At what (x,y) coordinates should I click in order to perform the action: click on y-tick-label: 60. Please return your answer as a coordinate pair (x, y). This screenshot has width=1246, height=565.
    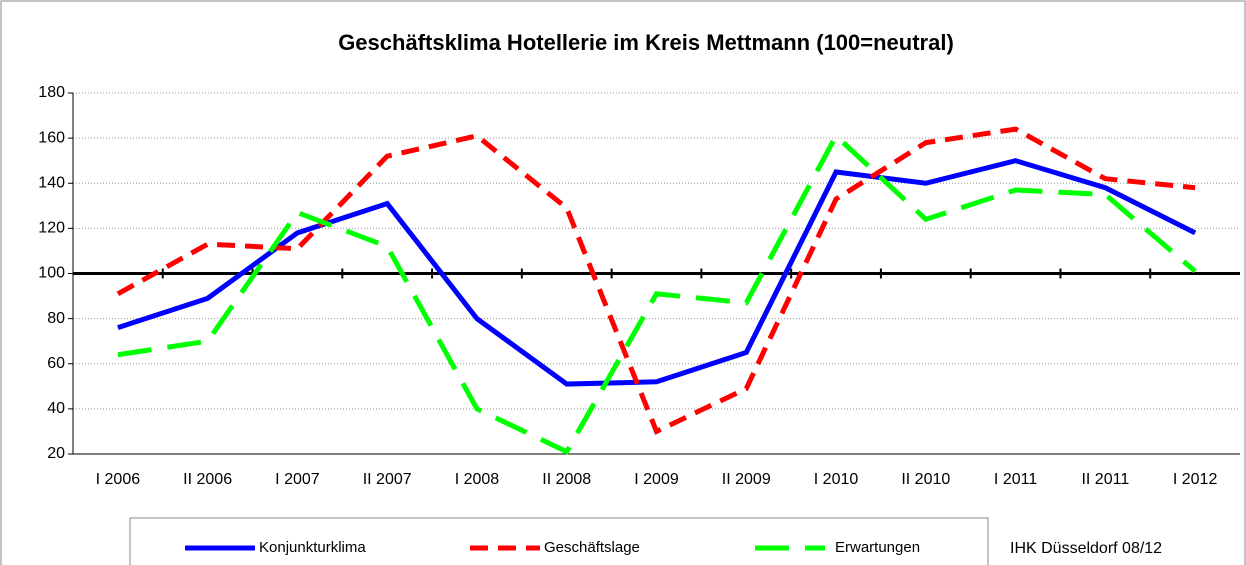
    Looking at the image, I should click on (56, 363).